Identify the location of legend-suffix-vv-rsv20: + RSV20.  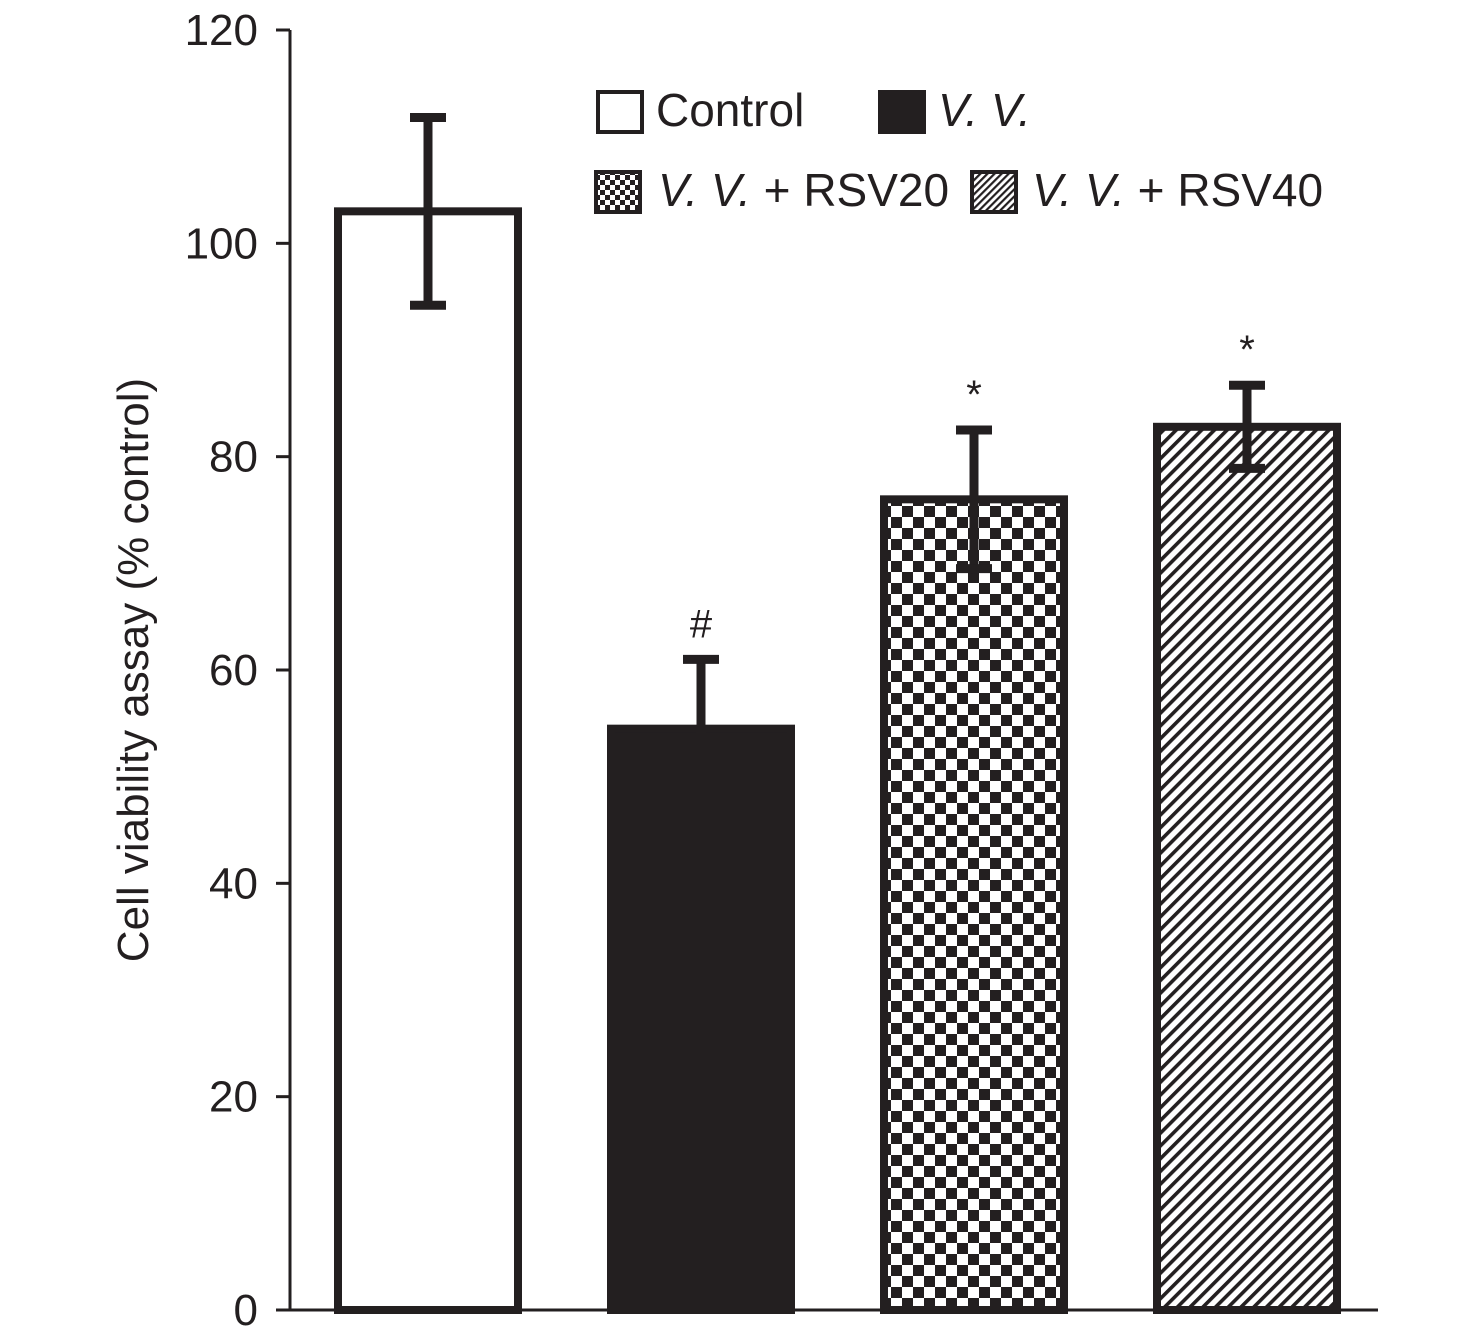
(850, 190).